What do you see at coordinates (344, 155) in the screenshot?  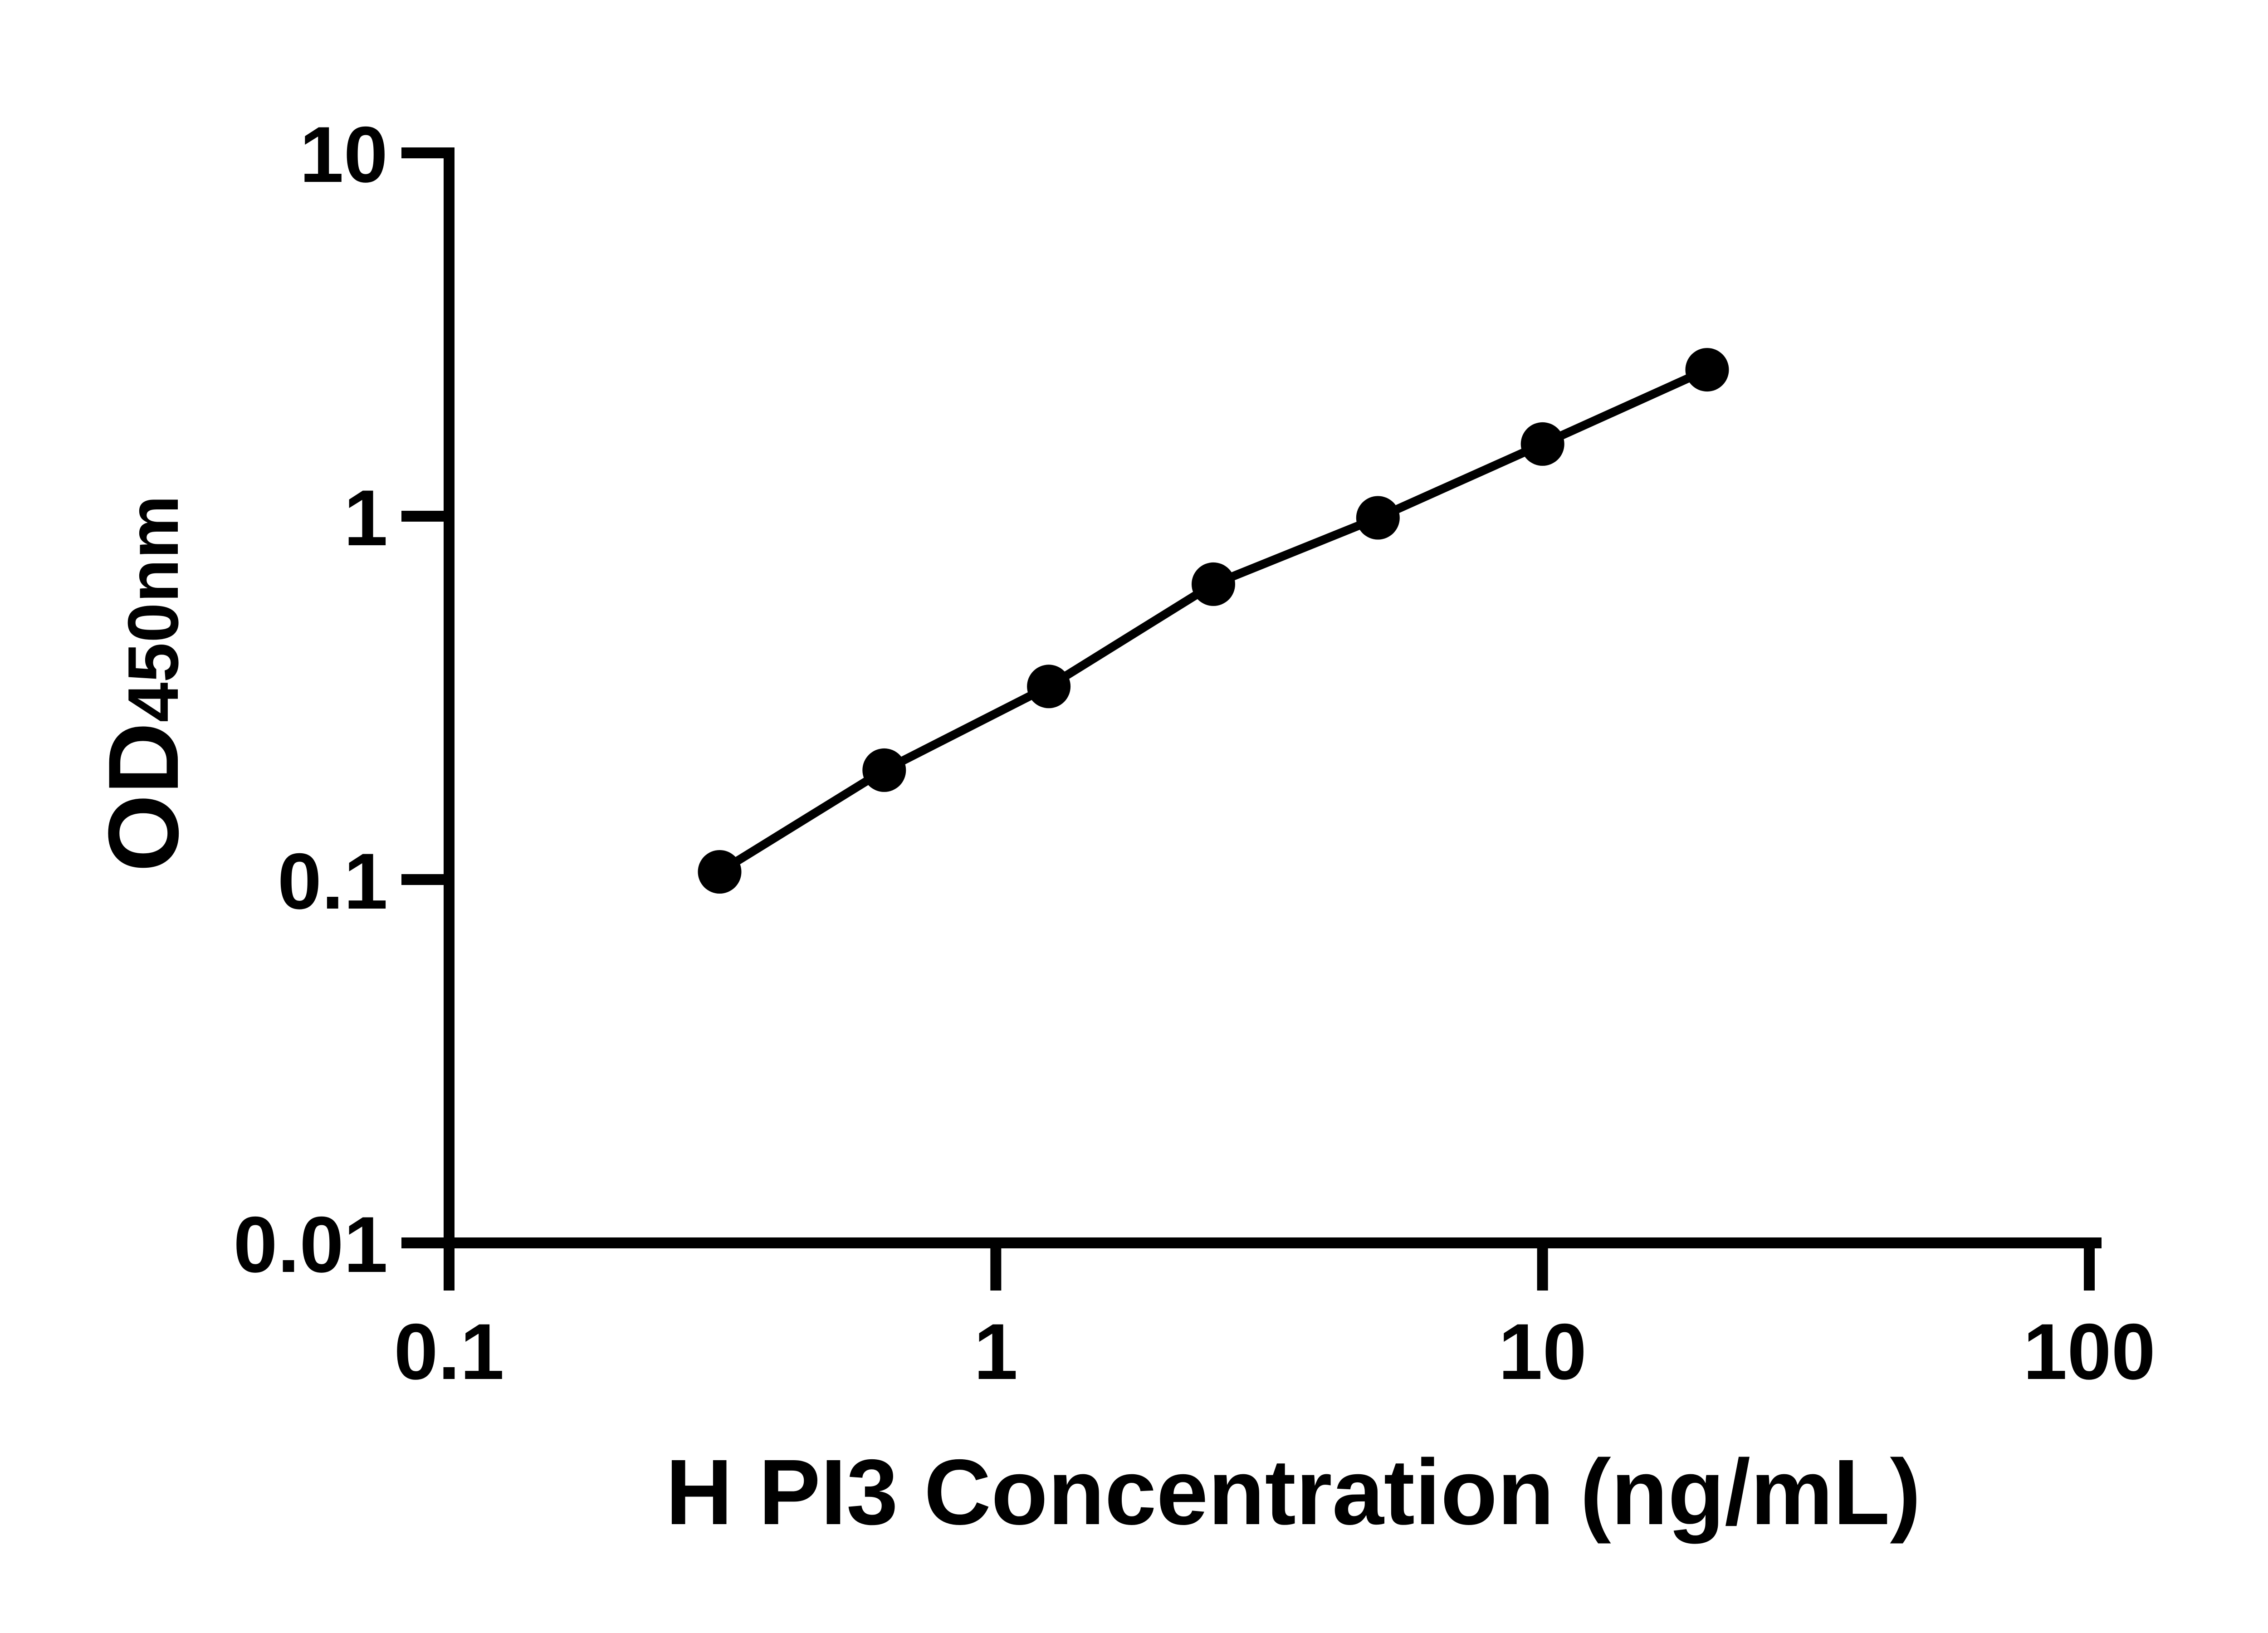 I see `y-tick-label: 10` at bounding box center [344, 155].